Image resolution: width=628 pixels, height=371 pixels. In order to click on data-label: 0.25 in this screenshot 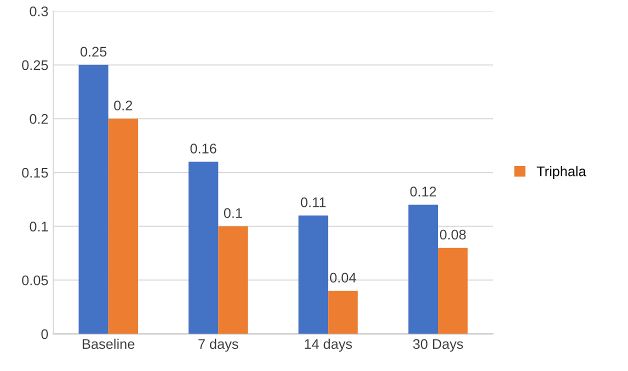, I will do `click(93, 51)`.